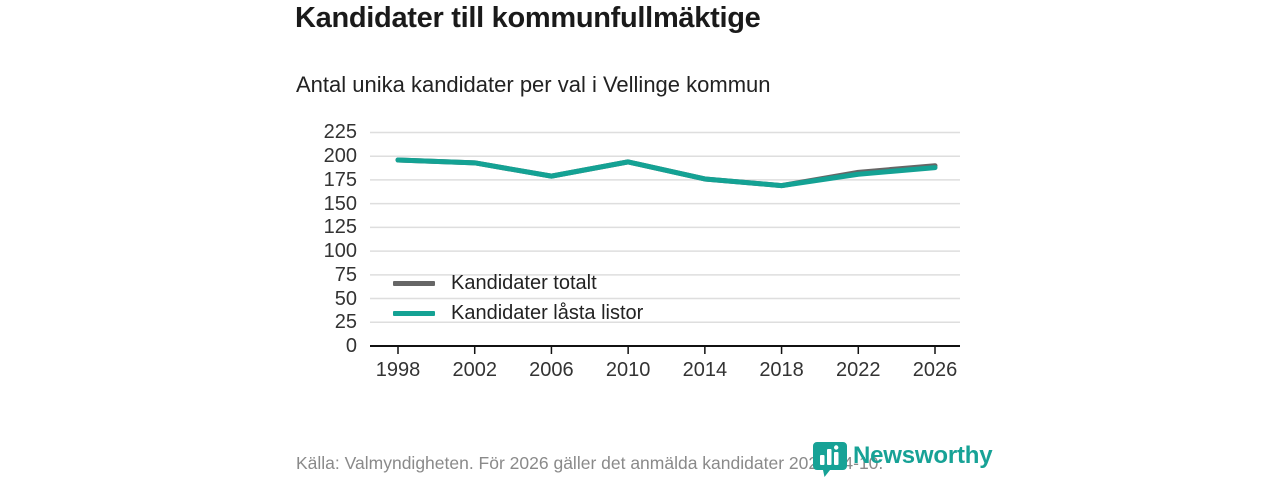 The width and height of the screenshot is (1280, 480). What do you see at coordinates (474, 370) in the screenshot?
I see `x-tick-label-2002: 2002` at bounding box center [474, 370].